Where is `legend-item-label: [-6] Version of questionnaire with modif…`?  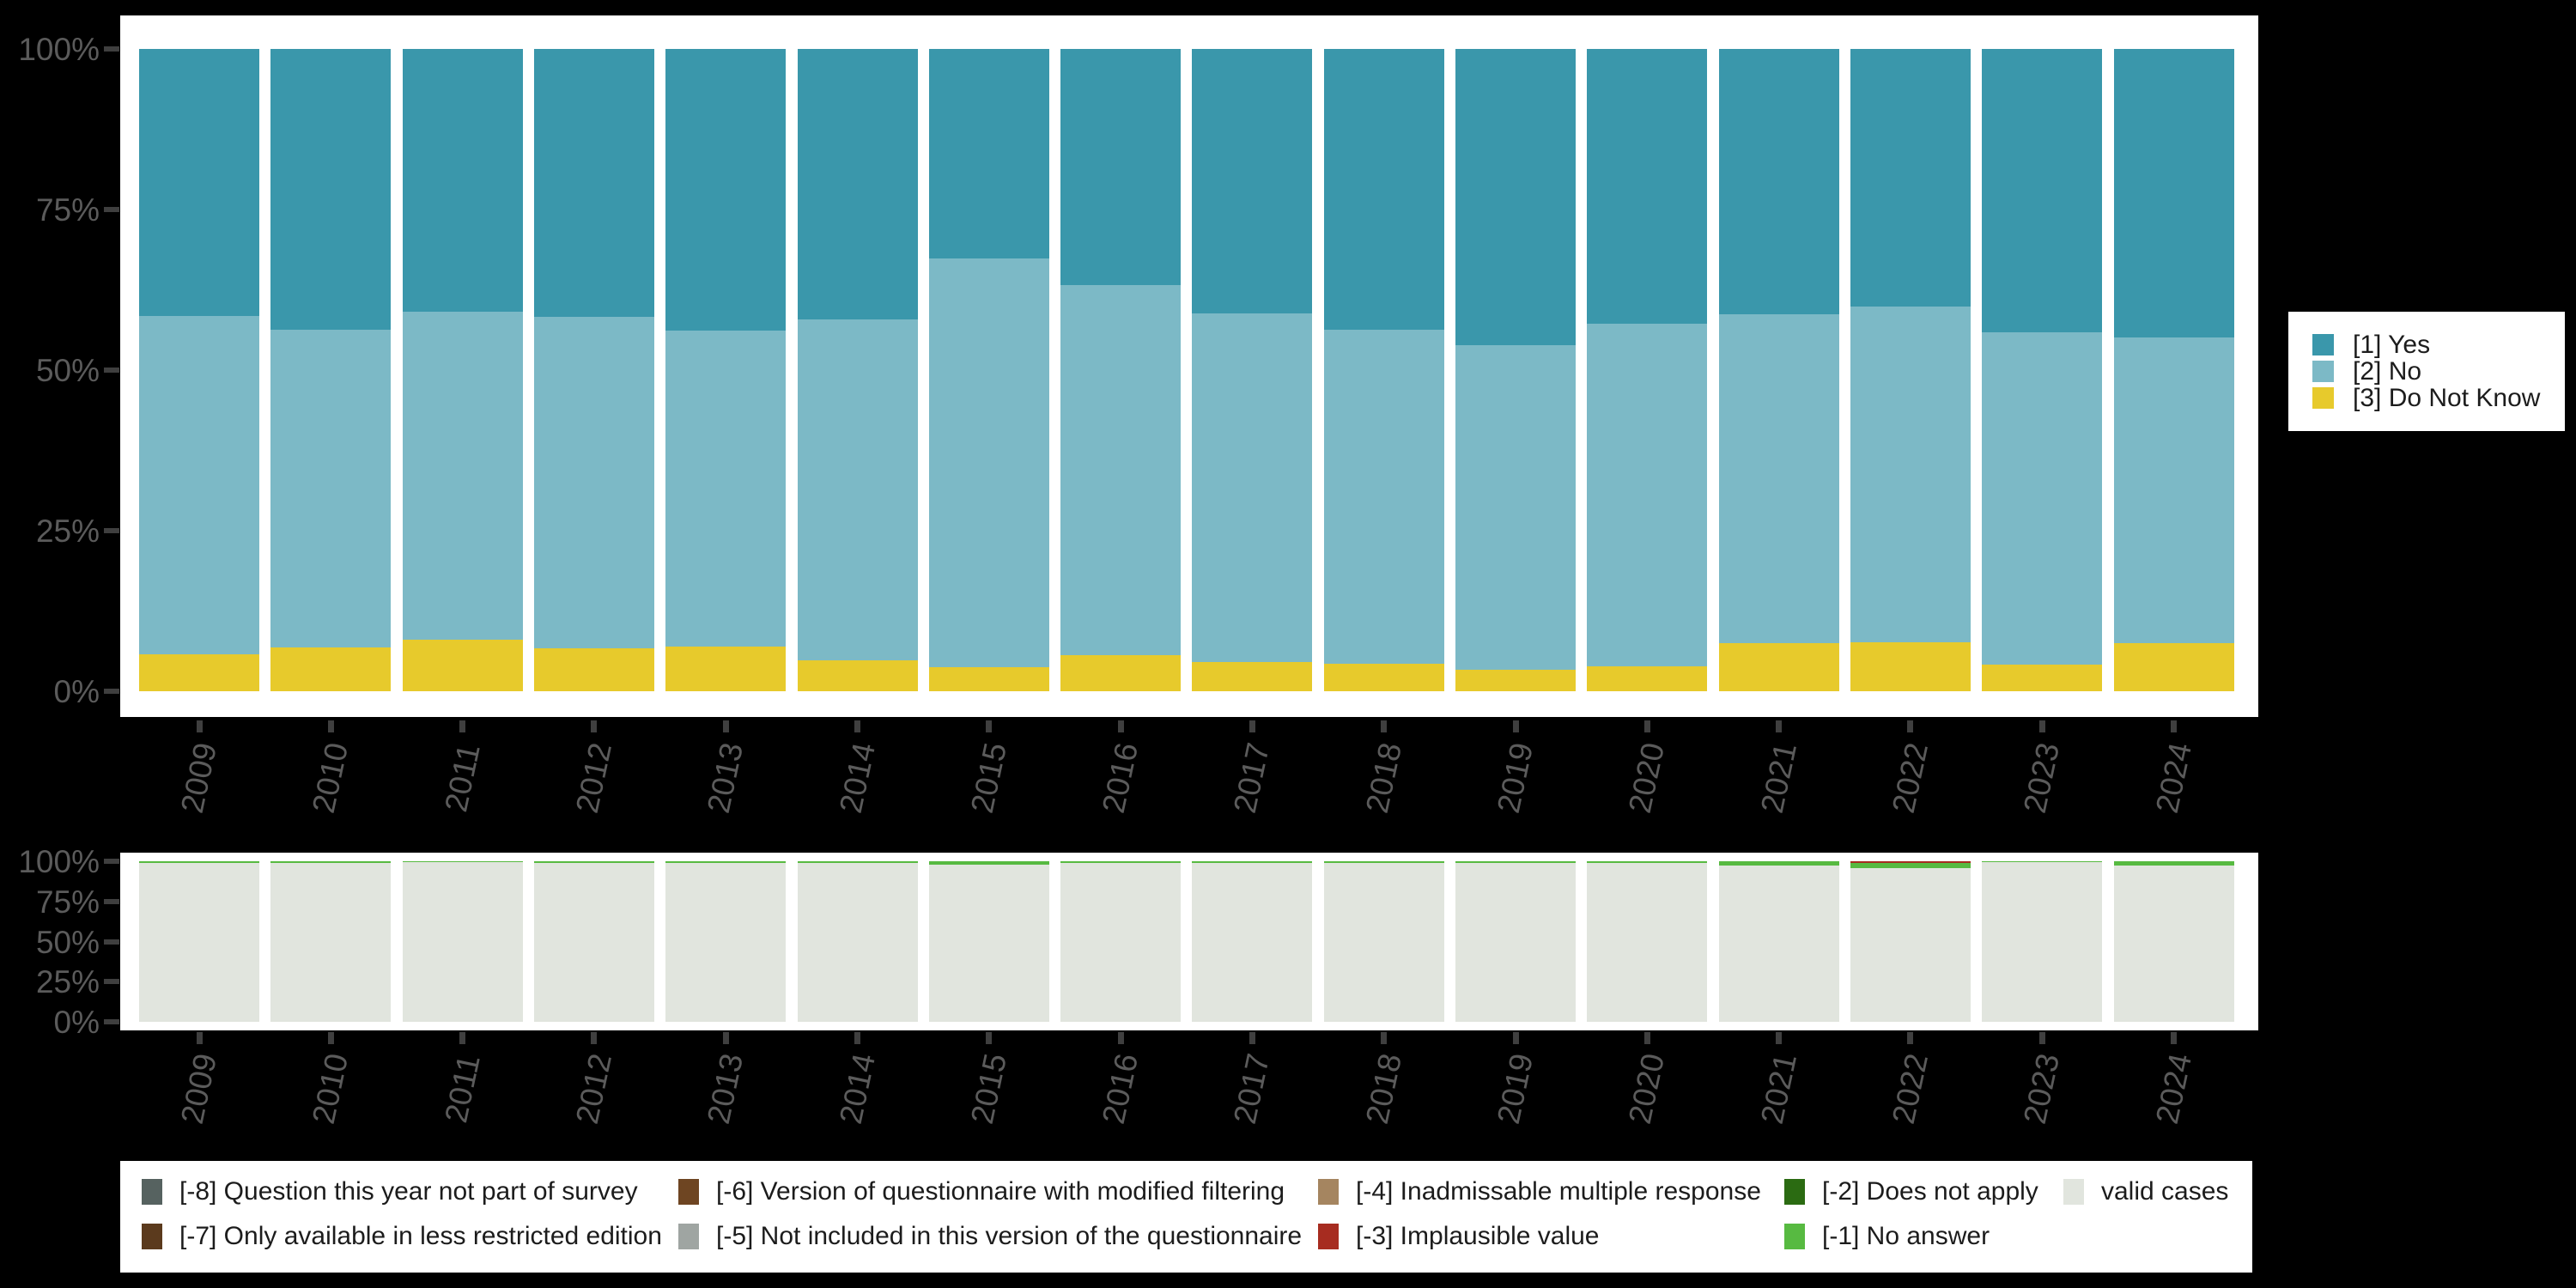
legend-item-label: [-6] Version of questionnaire with modif… is located at coordinates (1001, 1191).